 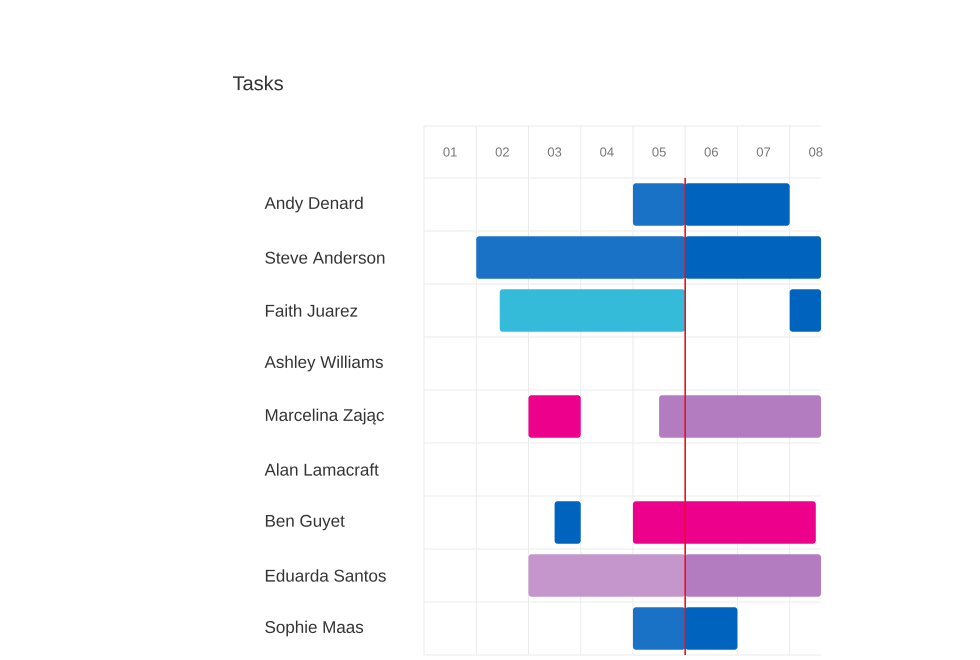 What do you see at coordinates (450, 152) in the screenshot?
I see `x-tick-label: 01` at bounding box center [450, 152].